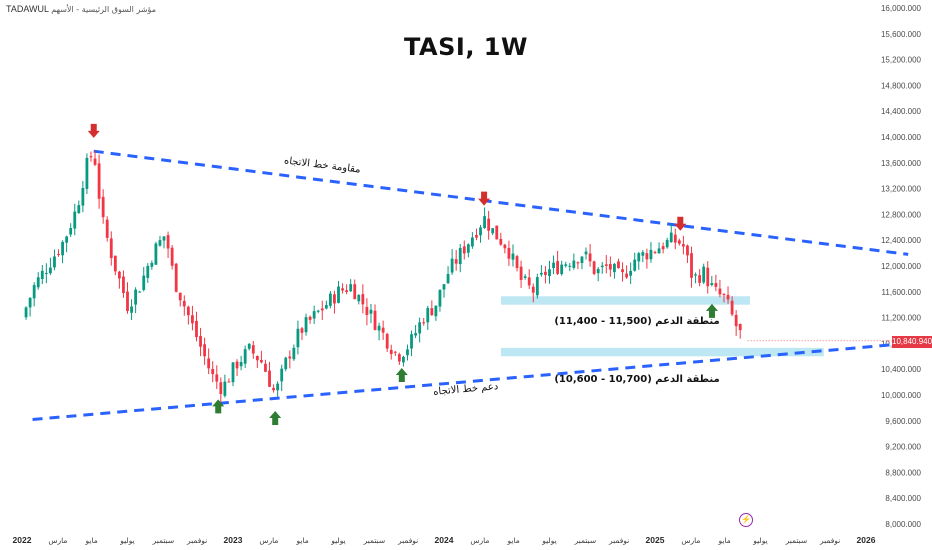 Image resolution: width=932 pixels, height=550 pixels. Describe the element at coordinates (903, 421) in the screenshot. I see `y-tick-label: 9,600.000` at that location.